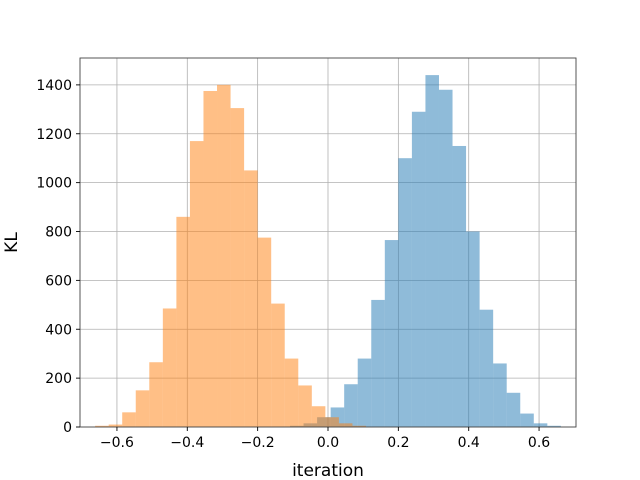  I want to click on y-tick-label: 1400, so click(54, 86).